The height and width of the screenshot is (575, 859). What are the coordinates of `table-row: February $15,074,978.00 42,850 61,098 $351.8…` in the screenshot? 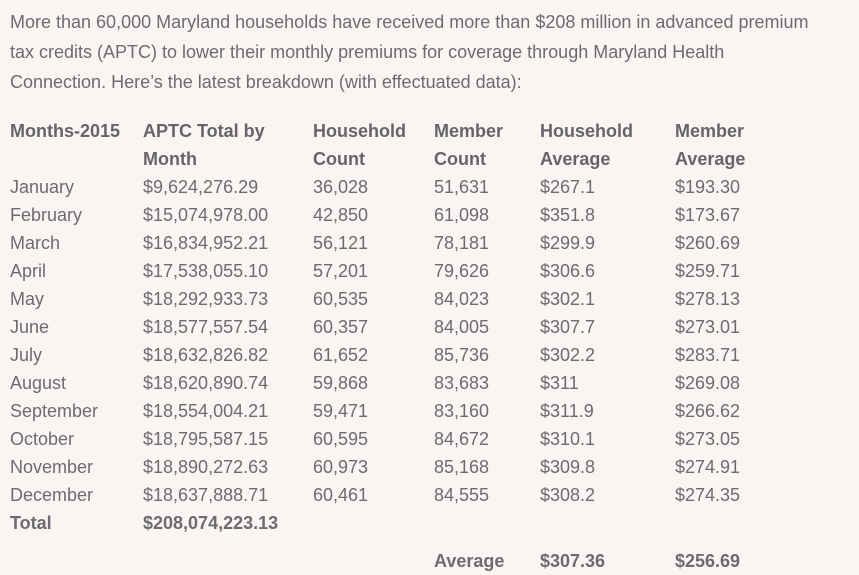 It's located at (402, 215).